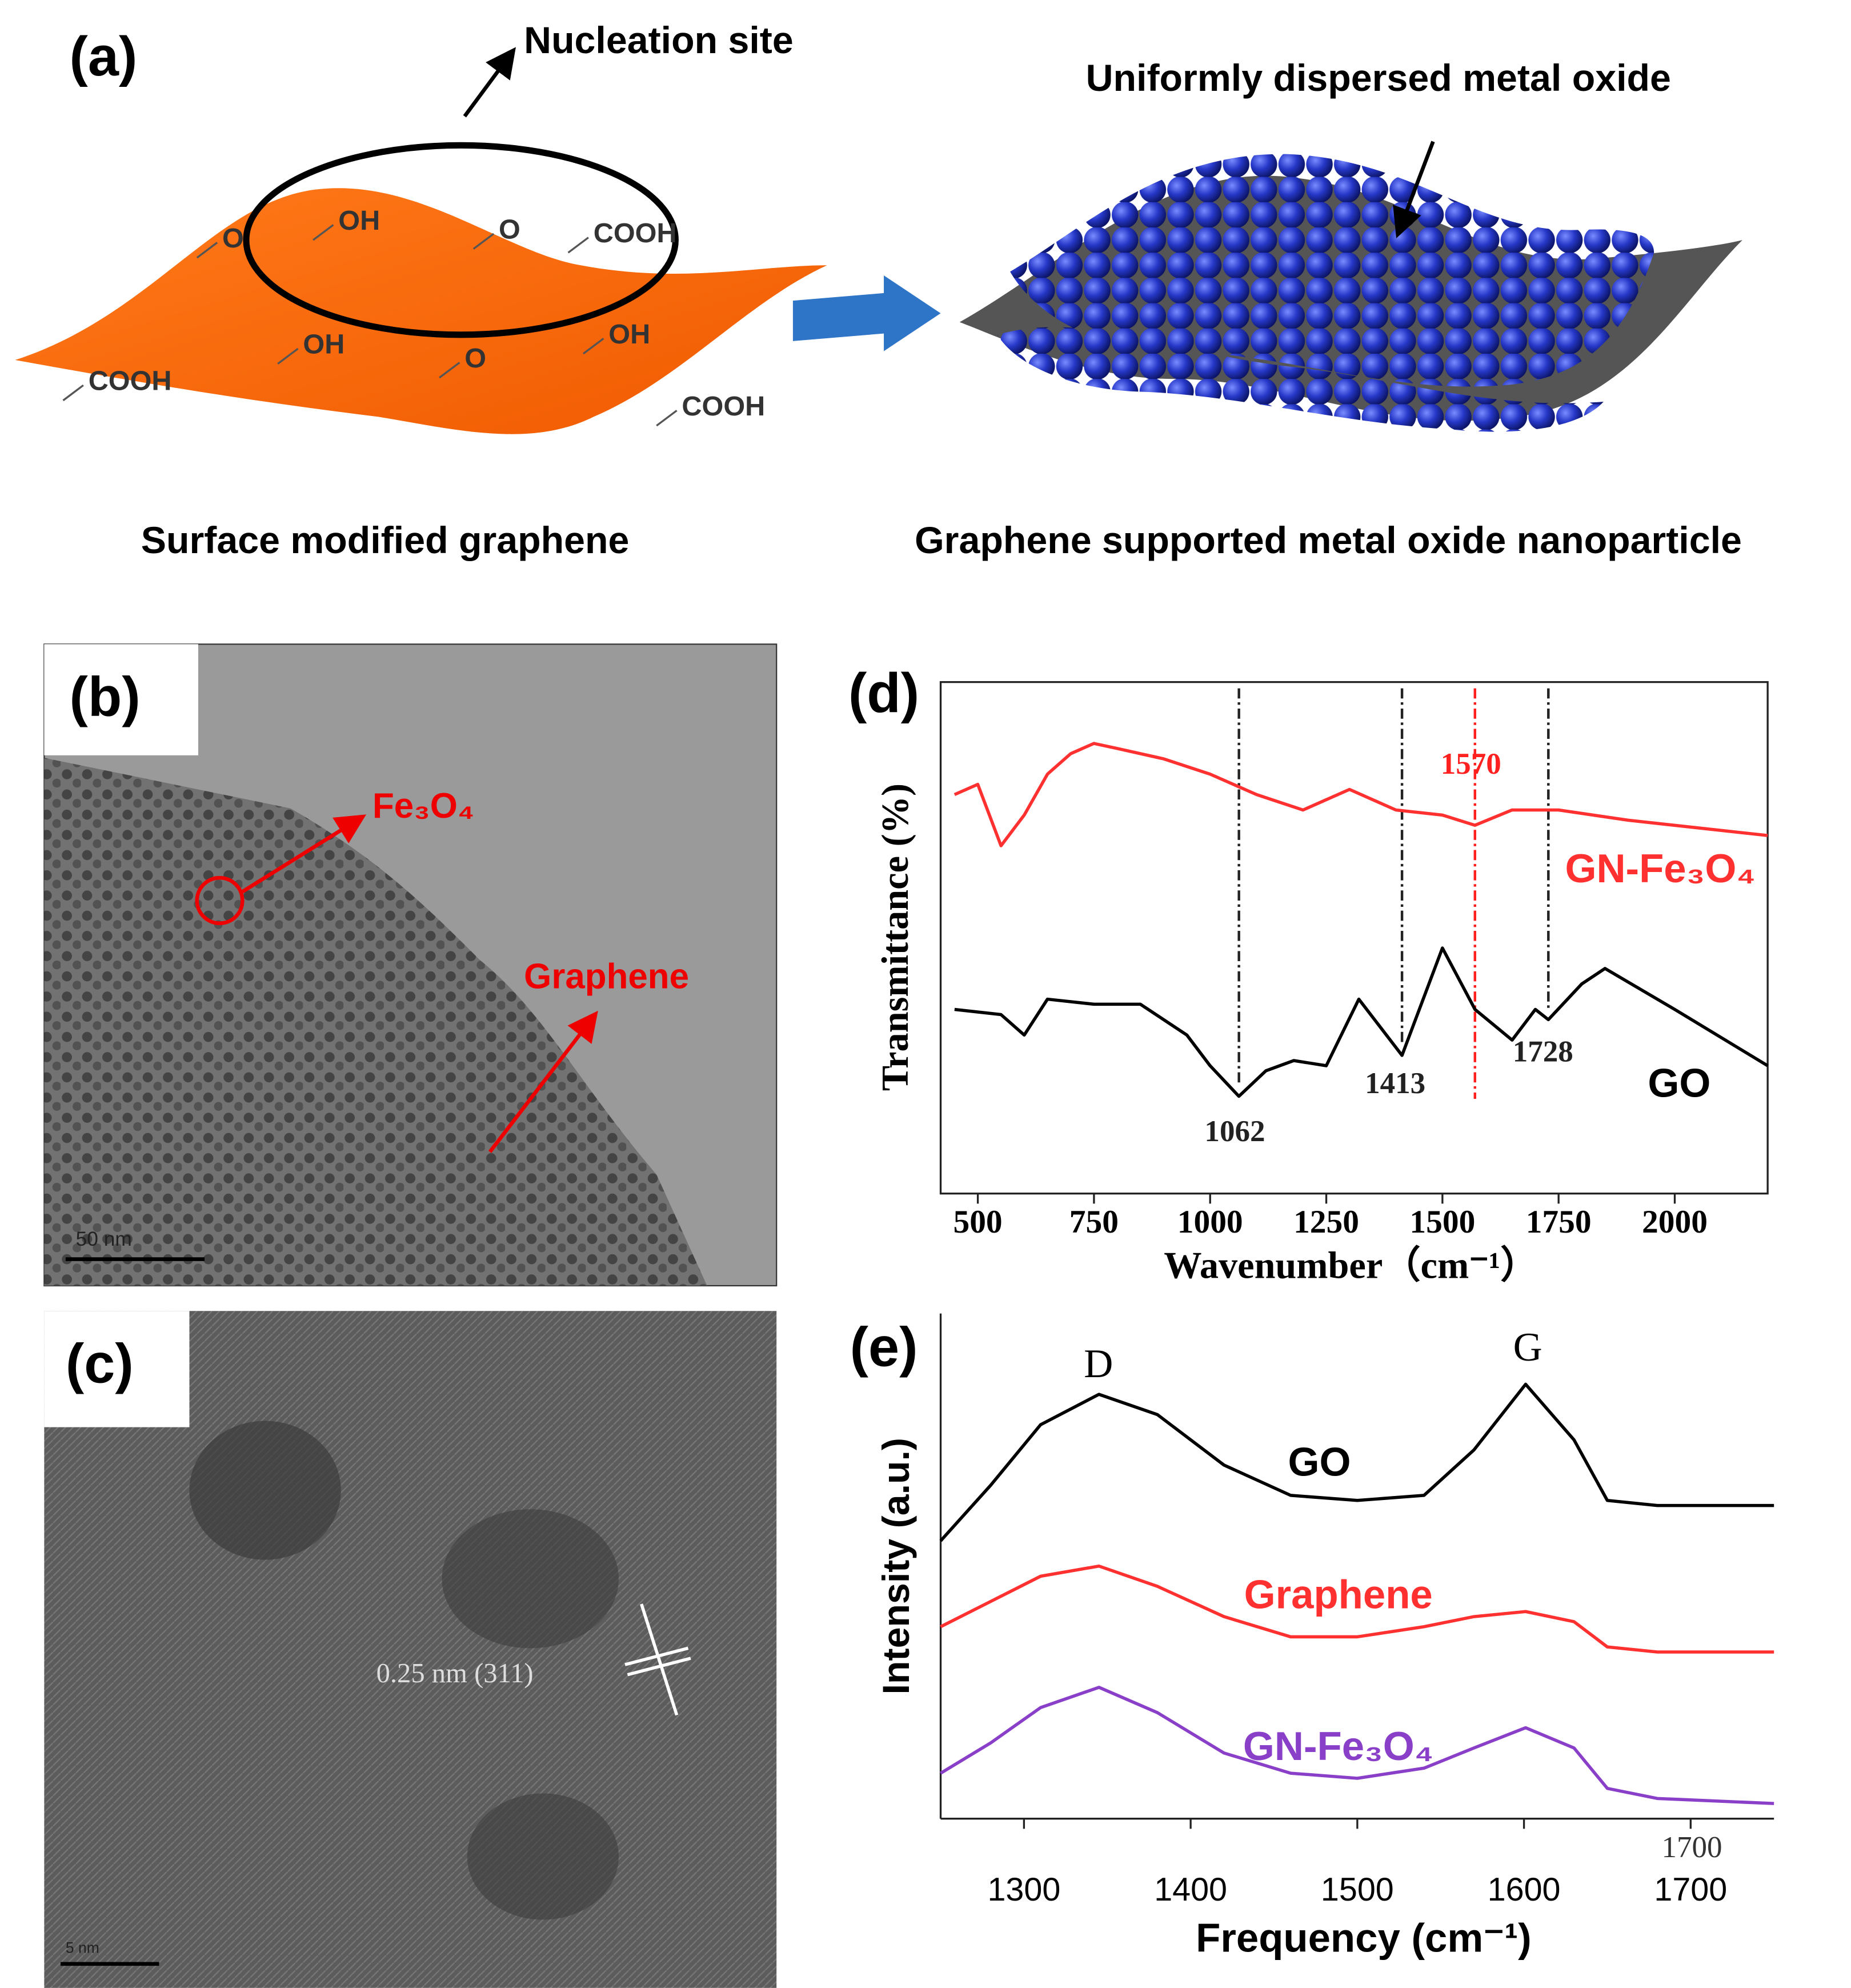  What do you see at coordinates (1414, 189) in the screenshot?
I see `dispersed-arrow` at bounding box center [1414, 189].